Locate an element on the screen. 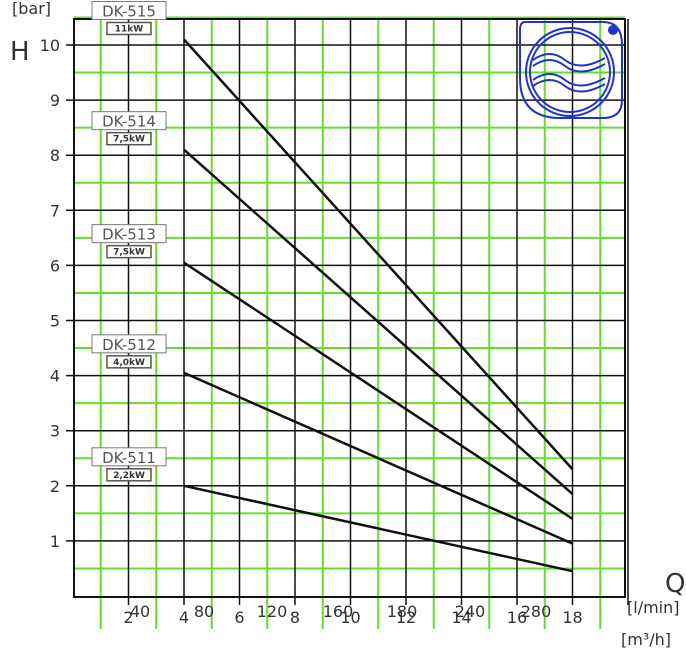 This screenshot has width=686, height=655. y-tick-label: 10 is located at coordinates (50, 45).